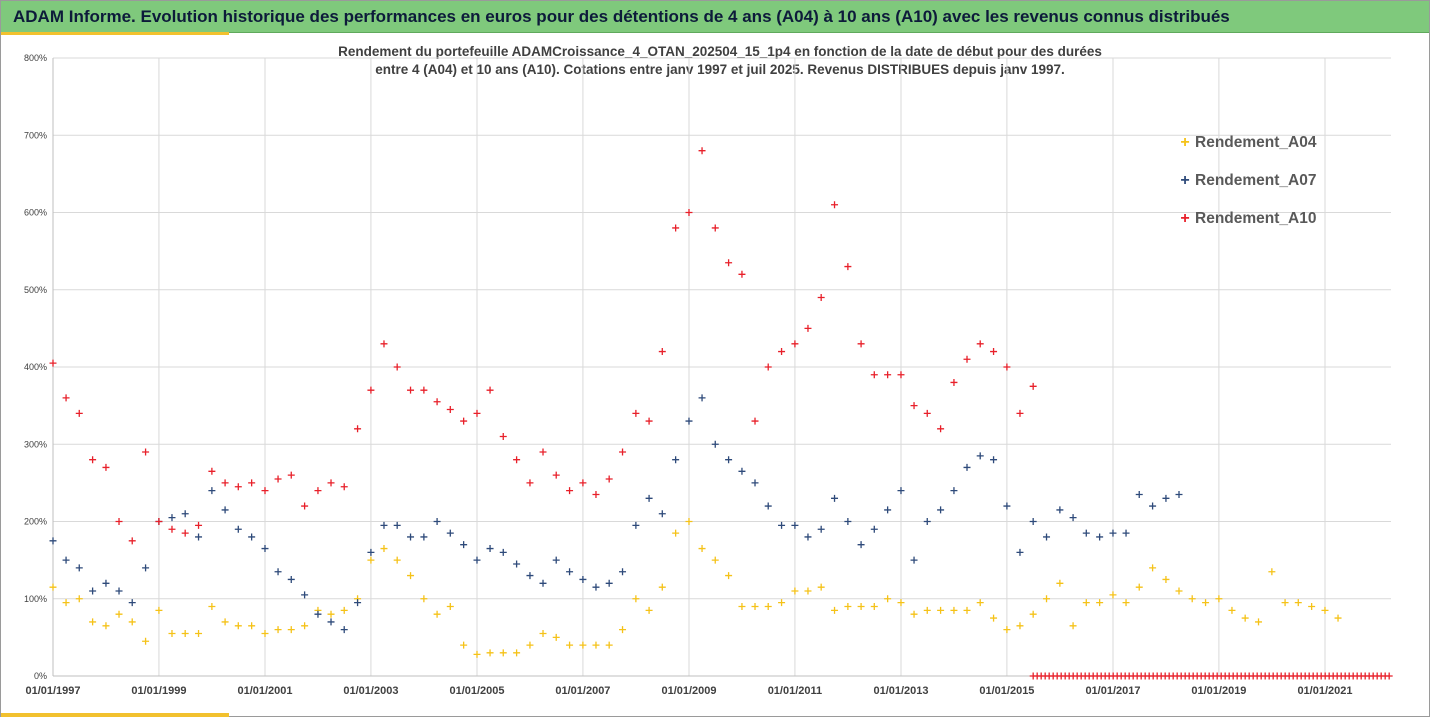 Image resolution: width=1432 pixels, height=719 pixels. What do you see at coordinates (1324, 691) in the screenshot?
I see `x-tick-label: 01/01/2021` at bounding box center [1324, 691].